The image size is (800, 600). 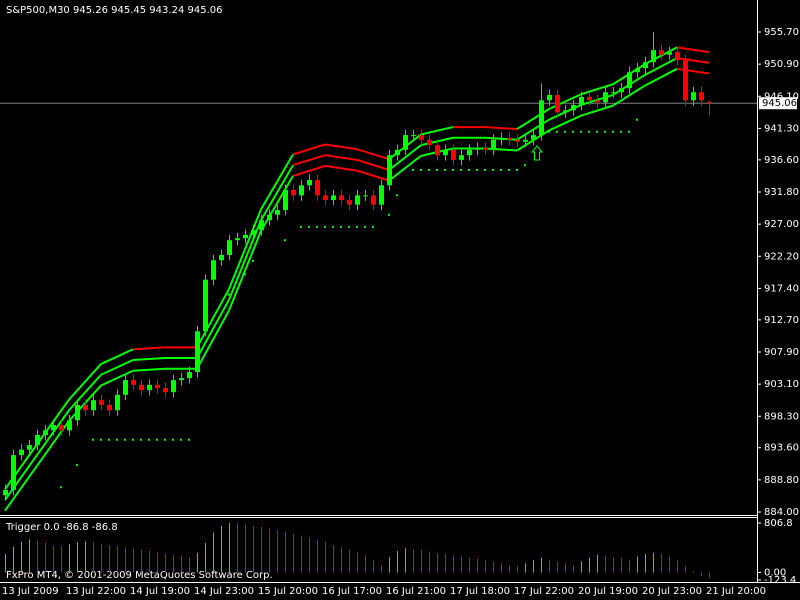 What do you see at coordinates (781, 192) in the screenshot?
I see `y-tick-label: 931.80` at bounding box center [781, 192].